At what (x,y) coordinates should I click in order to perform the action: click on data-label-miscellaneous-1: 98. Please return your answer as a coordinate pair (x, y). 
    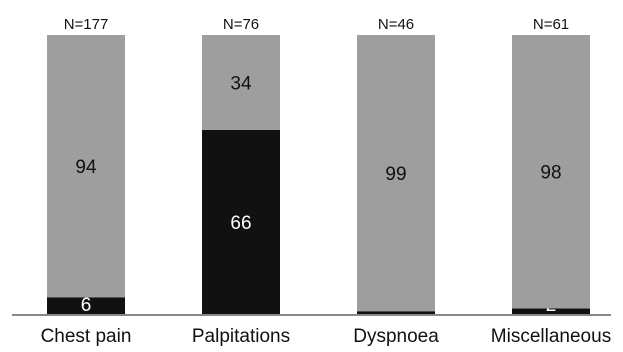
    Looking at the image, I should click on (550, 173).